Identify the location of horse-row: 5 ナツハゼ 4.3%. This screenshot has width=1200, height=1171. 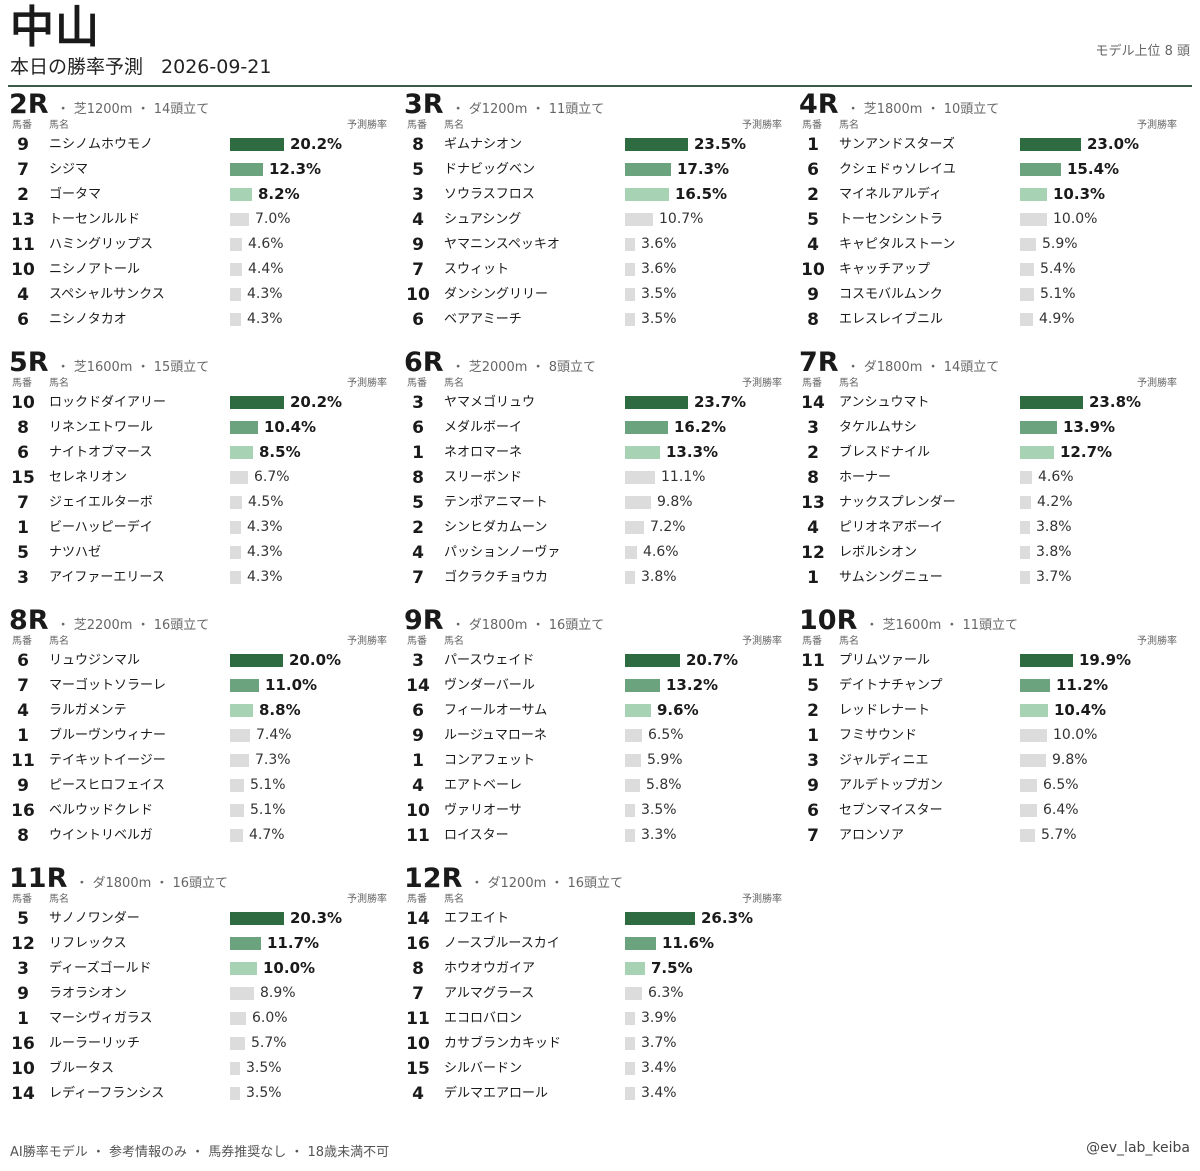
(199, 551).